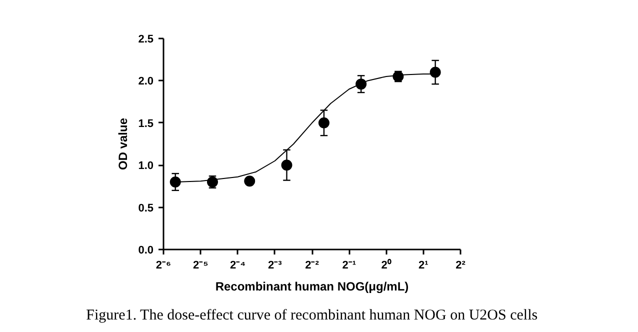 This screenshot has width=638, height=332. I want to click on x-axis-title: Recombinant human NOG(μg/mL), so click(312, 287).